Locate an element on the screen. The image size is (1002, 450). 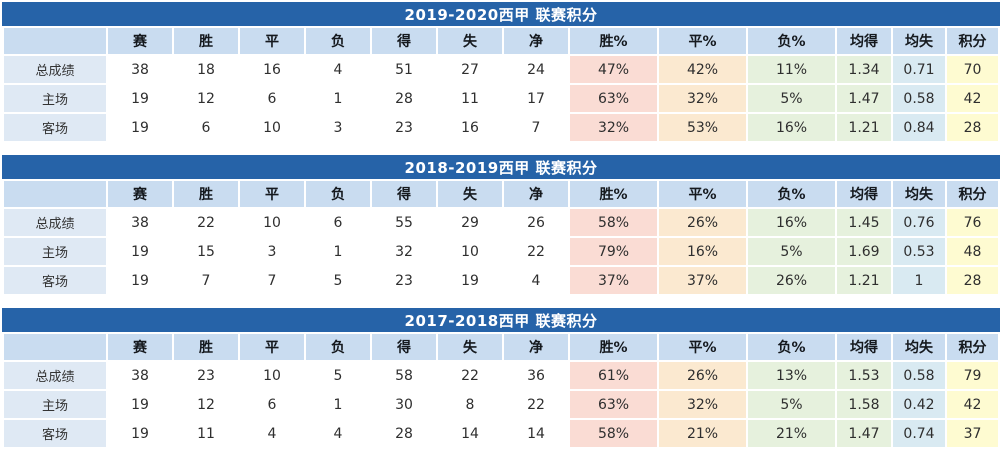
stat-cell-col-draws: 7 is located at coordinates (272, 280).